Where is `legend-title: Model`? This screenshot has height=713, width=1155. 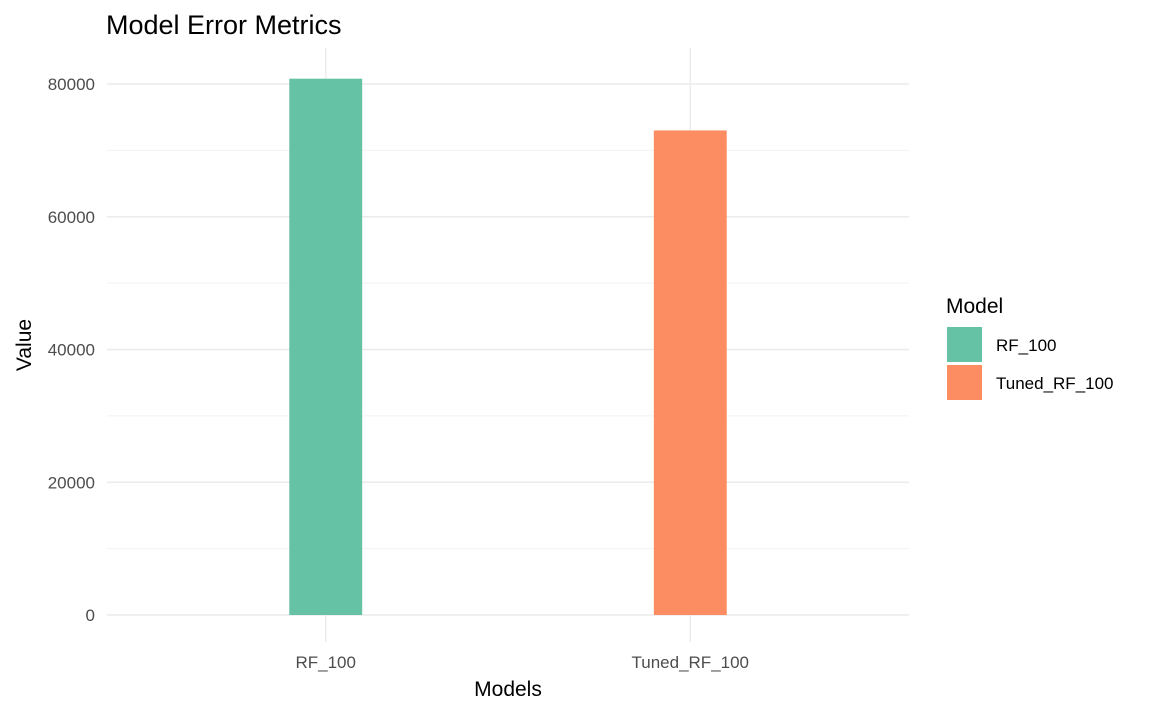 legend-title: Model is located at coordinates (974, 306).